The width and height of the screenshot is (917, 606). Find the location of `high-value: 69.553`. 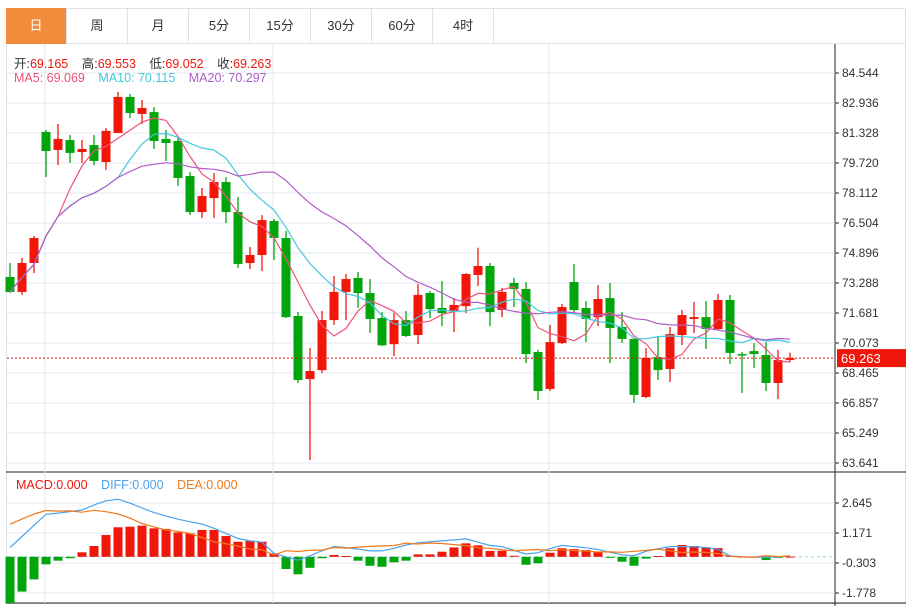

high-value: 69.553 is located at coordinates (116, 64).